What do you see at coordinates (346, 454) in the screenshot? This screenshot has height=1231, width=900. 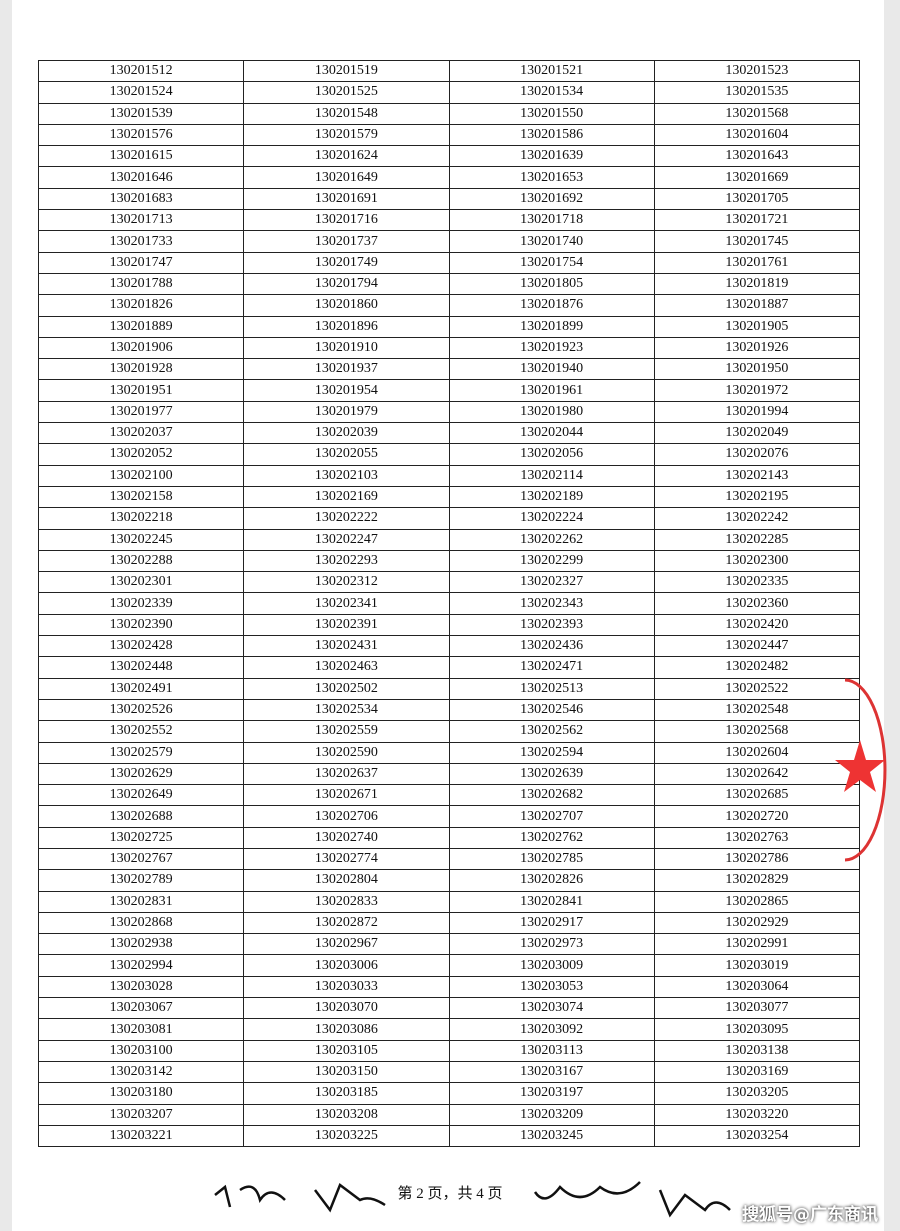 I see `id-cell: 130202055` at bounding box center [346, 454].